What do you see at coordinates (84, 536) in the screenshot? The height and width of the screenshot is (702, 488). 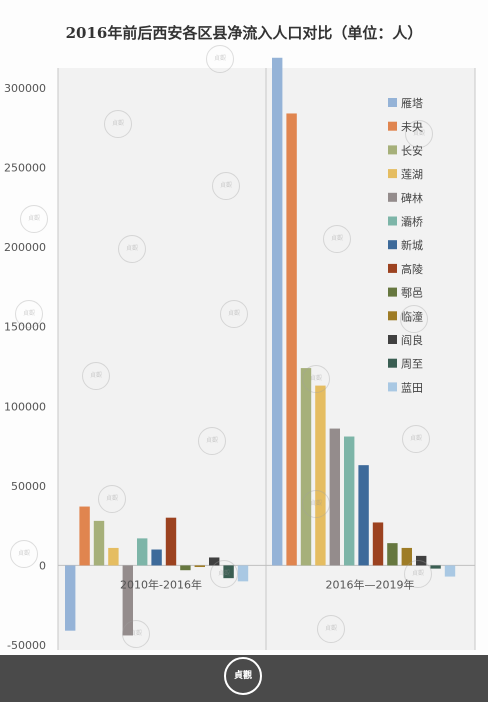 I see `bar-未央-0` at bounding box center [84, 536].